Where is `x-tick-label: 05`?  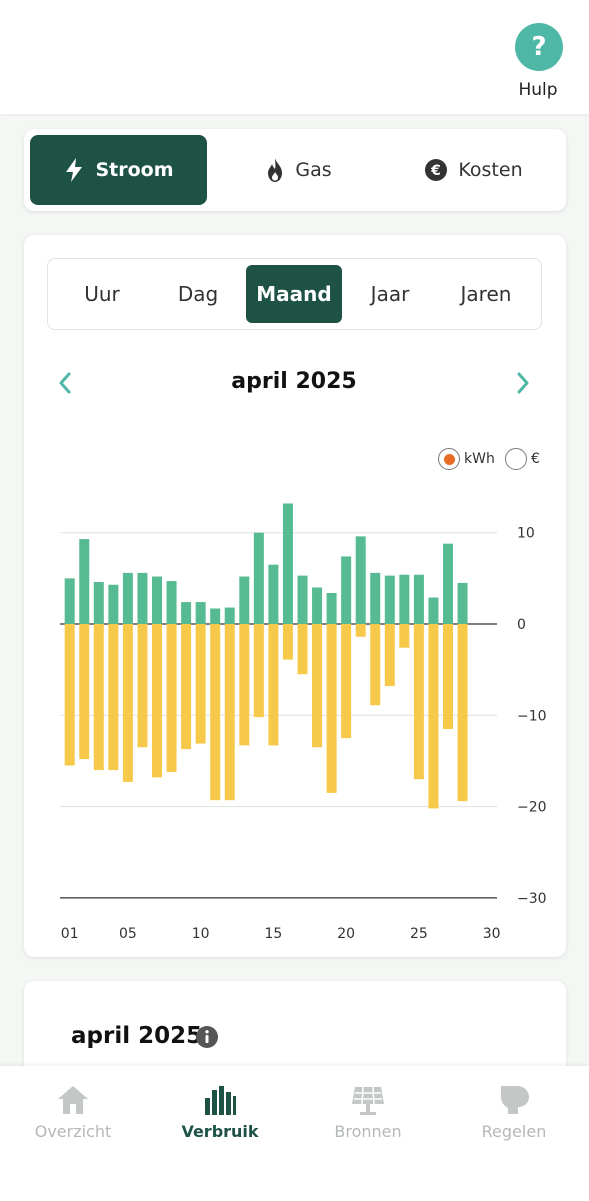 x-tick-label: 05 is located at coordinates (128, 934).